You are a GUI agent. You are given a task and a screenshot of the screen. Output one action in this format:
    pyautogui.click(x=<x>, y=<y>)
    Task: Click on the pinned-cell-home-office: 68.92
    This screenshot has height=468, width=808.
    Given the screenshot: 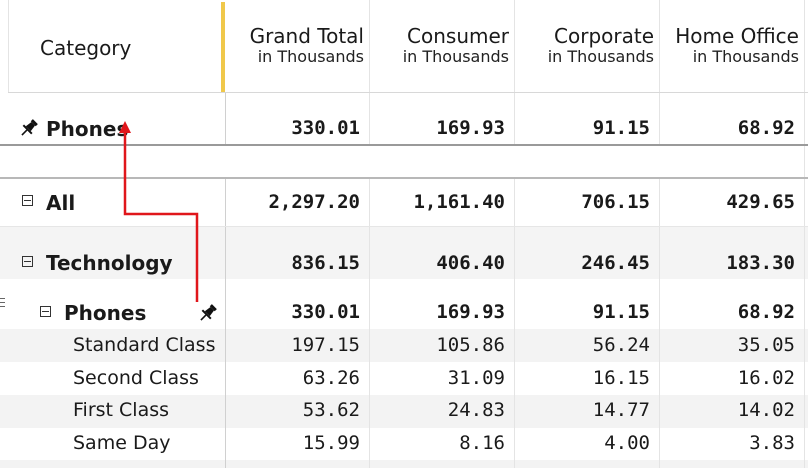 What is the action you would take?
    pyautogui.click(x=766, y=128)
    